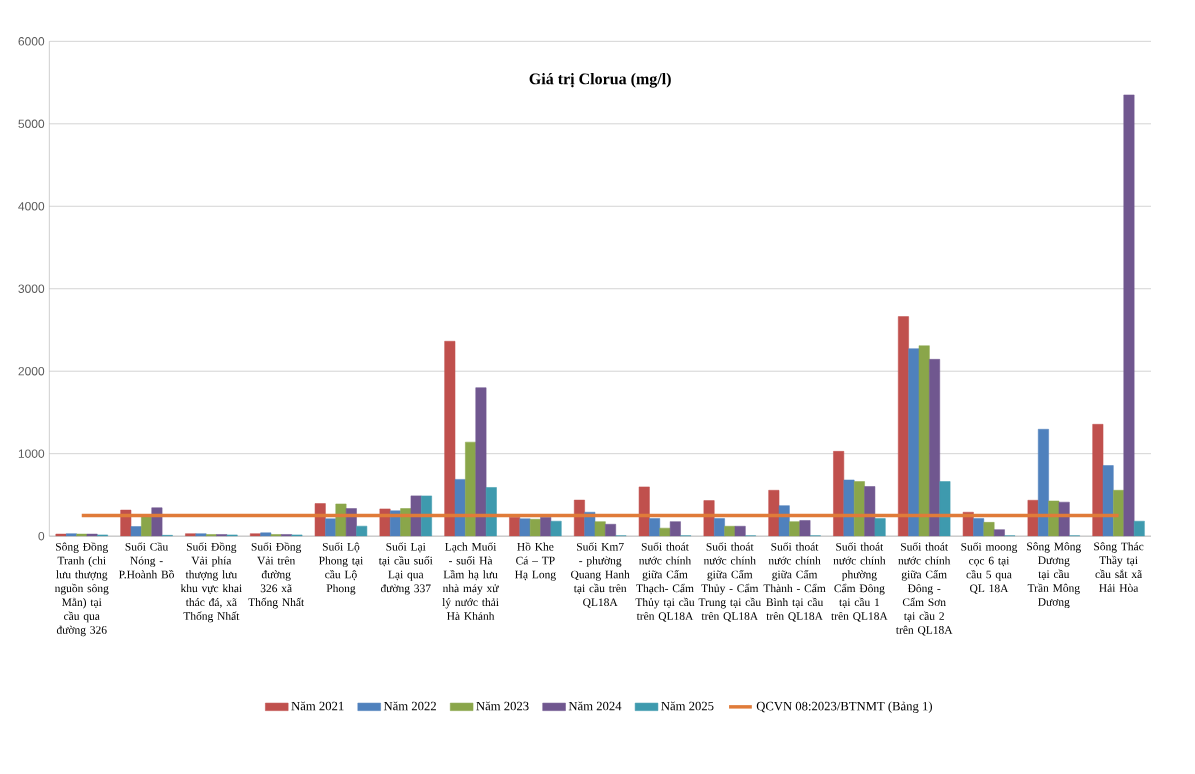  I want to click on legend-label: QCVN 08:2023/BTNMT (Bảng 1), so click(844, 707).